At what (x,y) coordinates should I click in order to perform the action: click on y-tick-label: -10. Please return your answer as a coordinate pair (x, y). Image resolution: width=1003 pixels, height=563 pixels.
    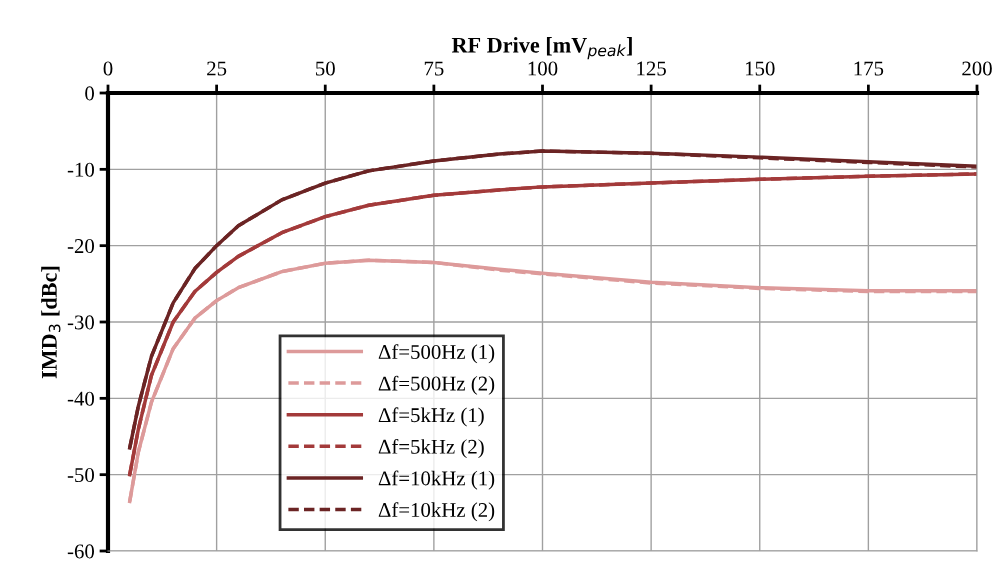
    Looking at the image, I should click on (81, 169).